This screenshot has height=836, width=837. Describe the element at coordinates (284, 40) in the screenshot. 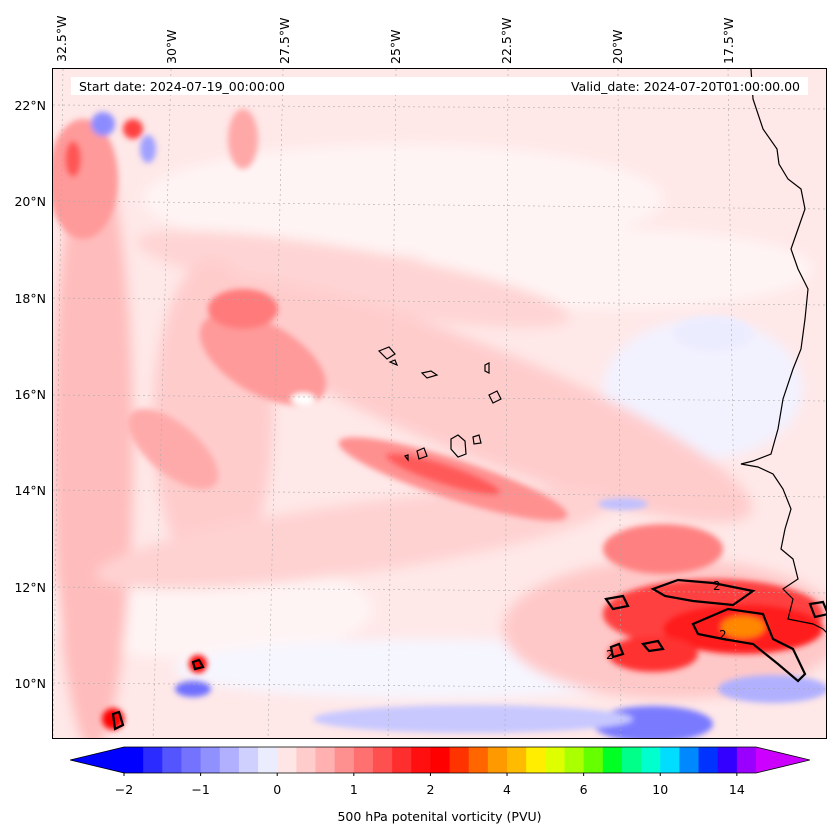

I see `lon-label-27.5W: 27.5°W` at that location.